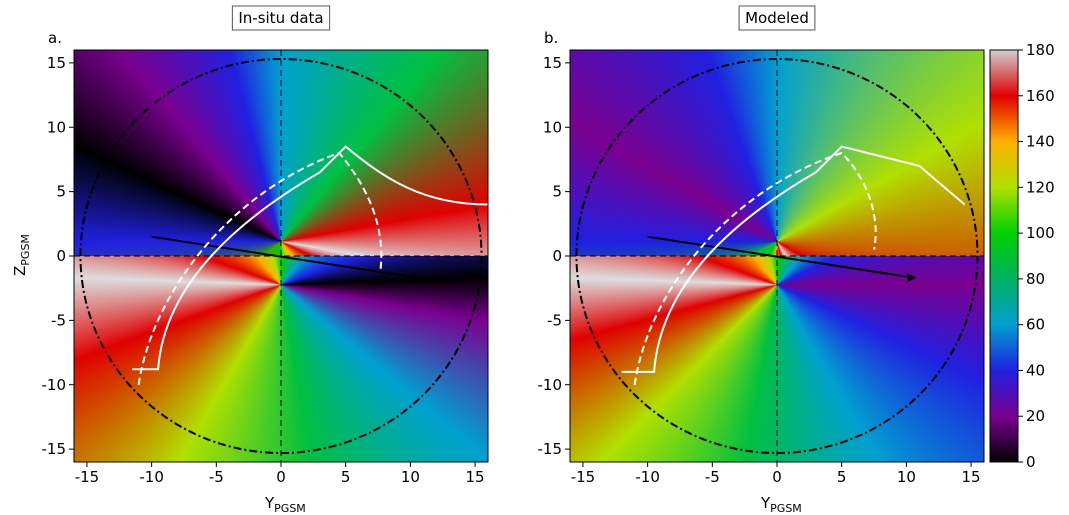  What do you see at coordinates (55, 38) in the screenshot?
I see `panel-label: a.` at bounding box center [55, 38].